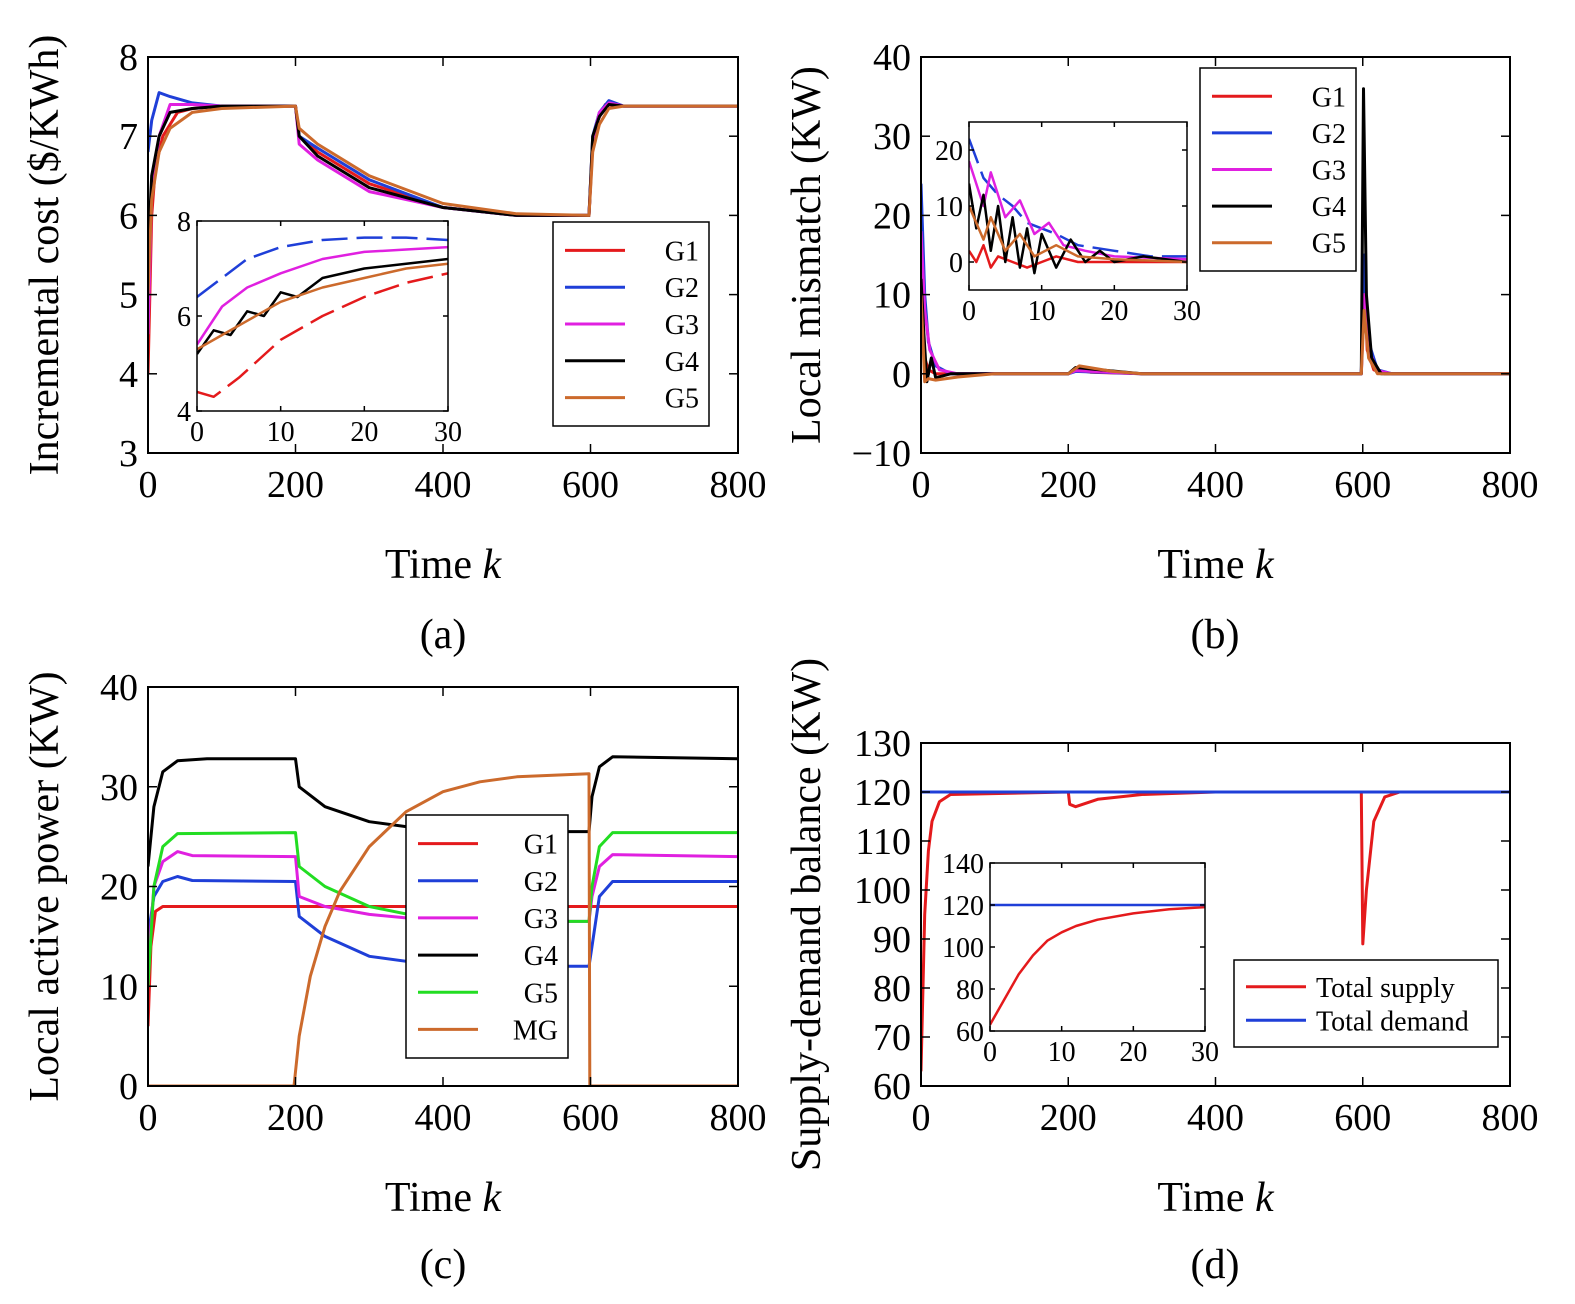 The height and width of the screenshot is (1304, 1575). What do you see at coordinates (1187, 311) in the screenshot?
I see `panel-b-inset-xtick-label: 30` at bounding box center [1187, 311].